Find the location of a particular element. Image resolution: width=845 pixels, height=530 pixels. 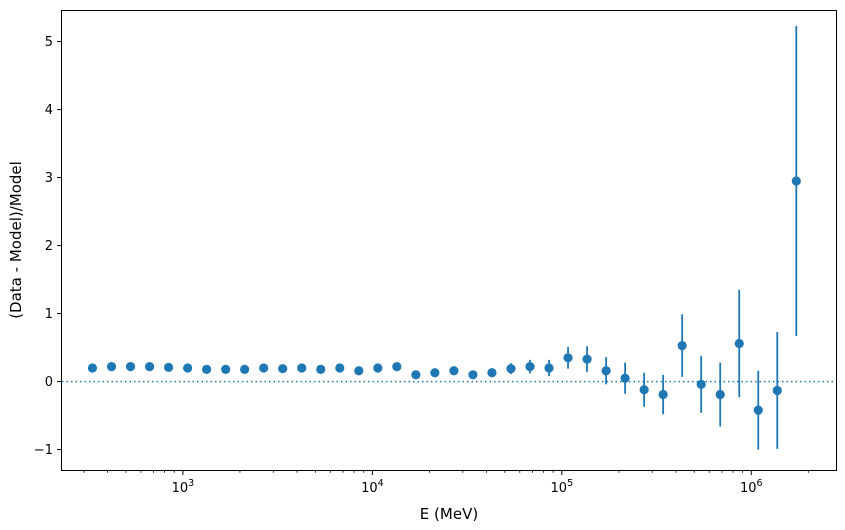

y-tick-label: 3 is located at coordinates (49, 178).